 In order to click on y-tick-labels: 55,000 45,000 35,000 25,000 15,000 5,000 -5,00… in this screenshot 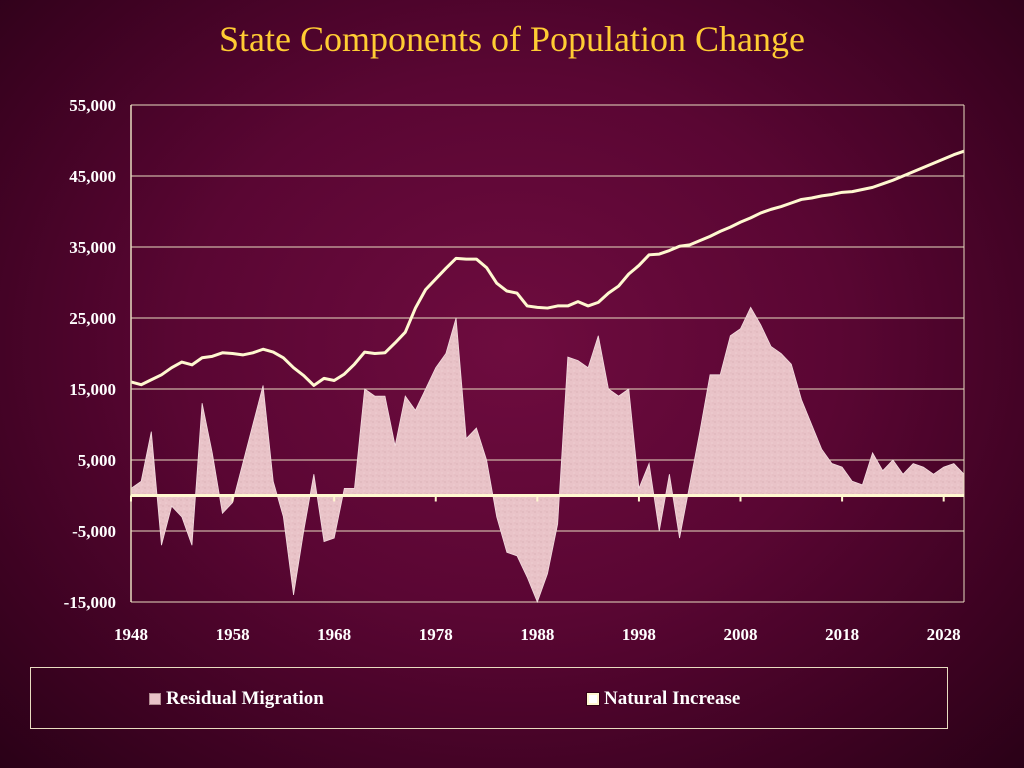, I will do `click(90, 354)`.